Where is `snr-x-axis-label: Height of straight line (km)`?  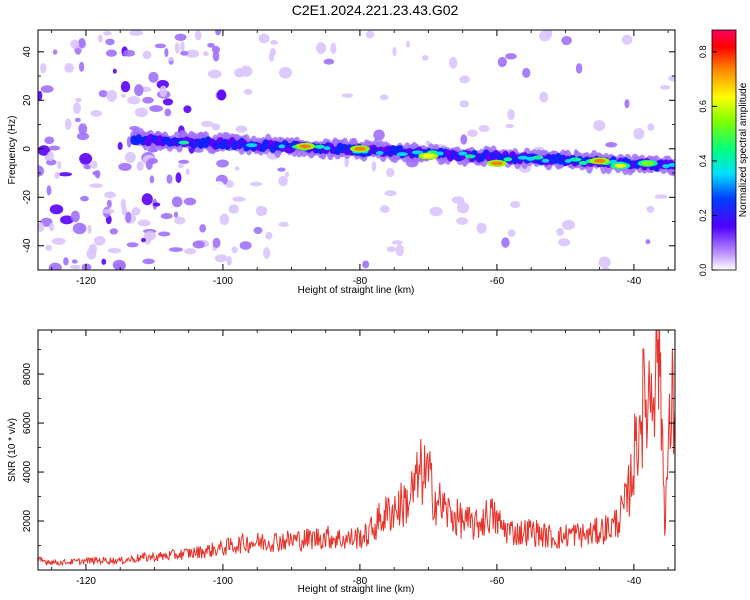
snr-x-axis-label: Height of straight line (km) is located at coordinates (356, 589).